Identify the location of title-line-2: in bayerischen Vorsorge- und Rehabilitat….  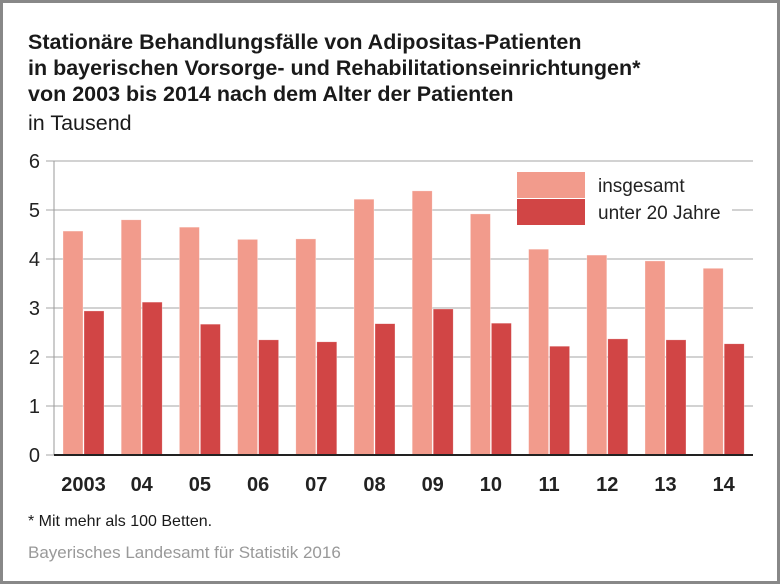
(334, 68).